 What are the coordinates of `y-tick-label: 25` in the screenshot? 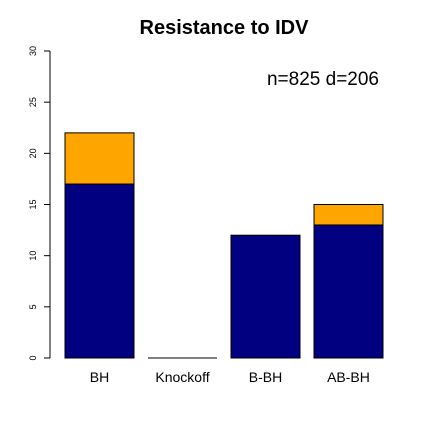 It's located at (33, 102).